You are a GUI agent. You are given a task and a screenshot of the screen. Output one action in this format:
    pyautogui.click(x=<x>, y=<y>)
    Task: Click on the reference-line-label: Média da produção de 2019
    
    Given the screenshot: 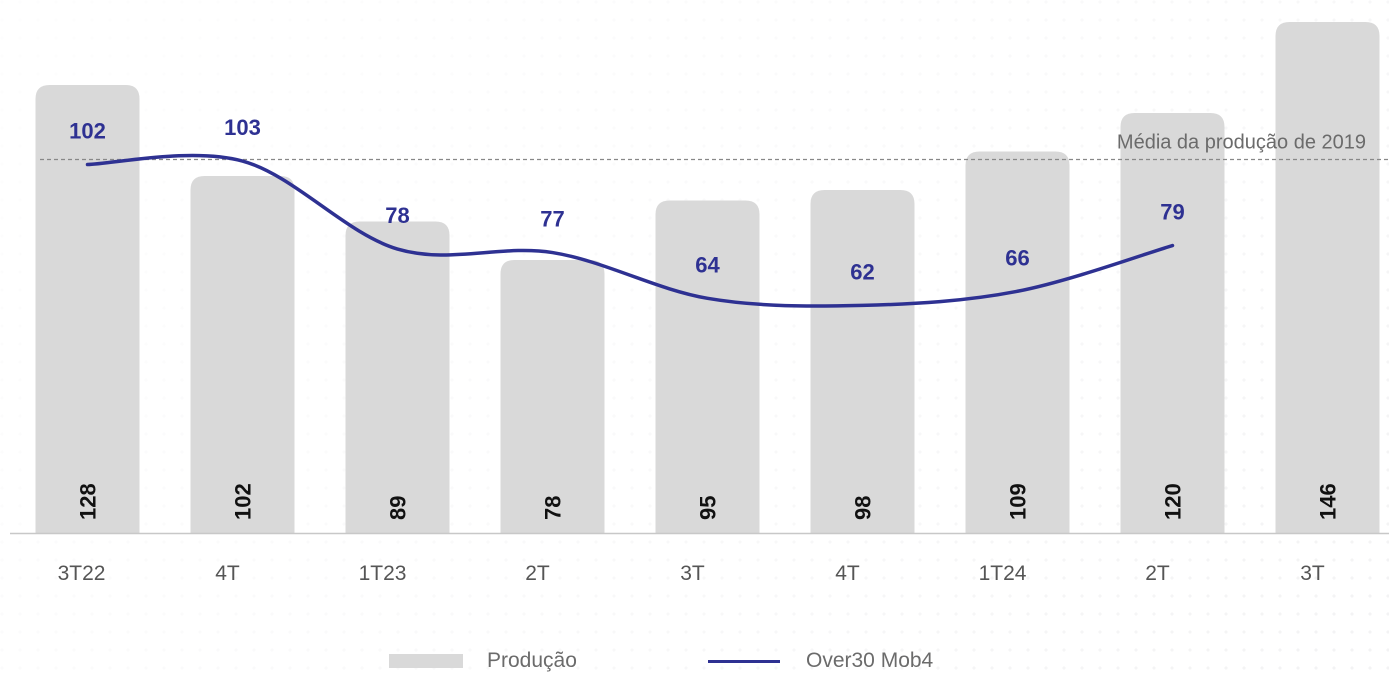 What is the action you would take?
    pyautogui.click(x=1241, y=143)
    